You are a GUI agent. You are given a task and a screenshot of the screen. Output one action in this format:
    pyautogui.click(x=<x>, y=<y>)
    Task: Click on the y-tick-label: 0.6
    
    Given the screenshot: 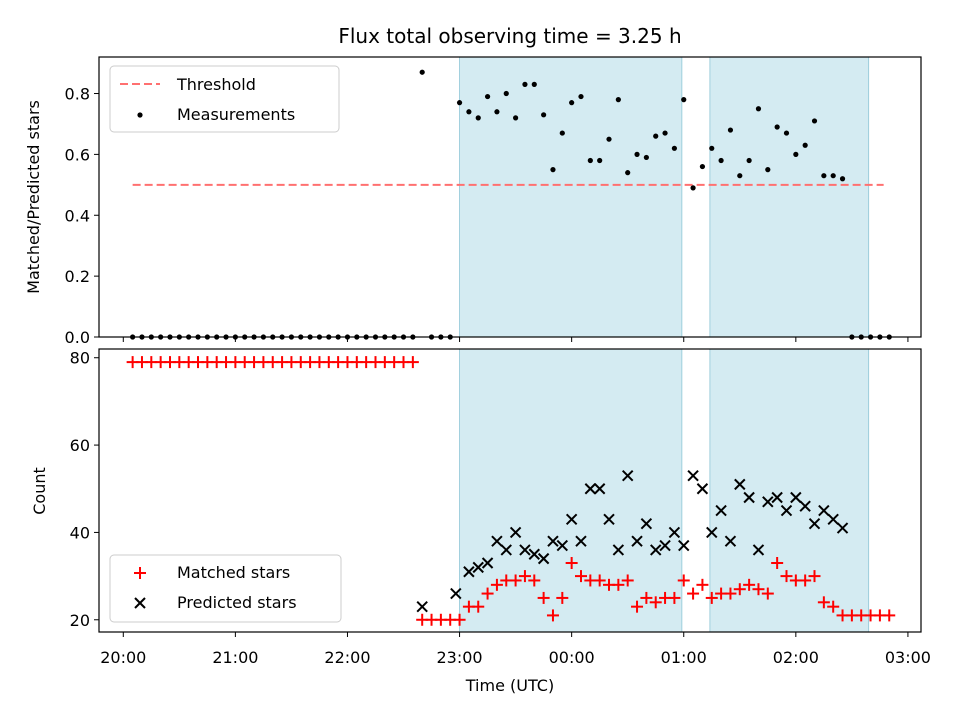 What is the action you would take?
    pyautogui.click(x=77, y=154)
    